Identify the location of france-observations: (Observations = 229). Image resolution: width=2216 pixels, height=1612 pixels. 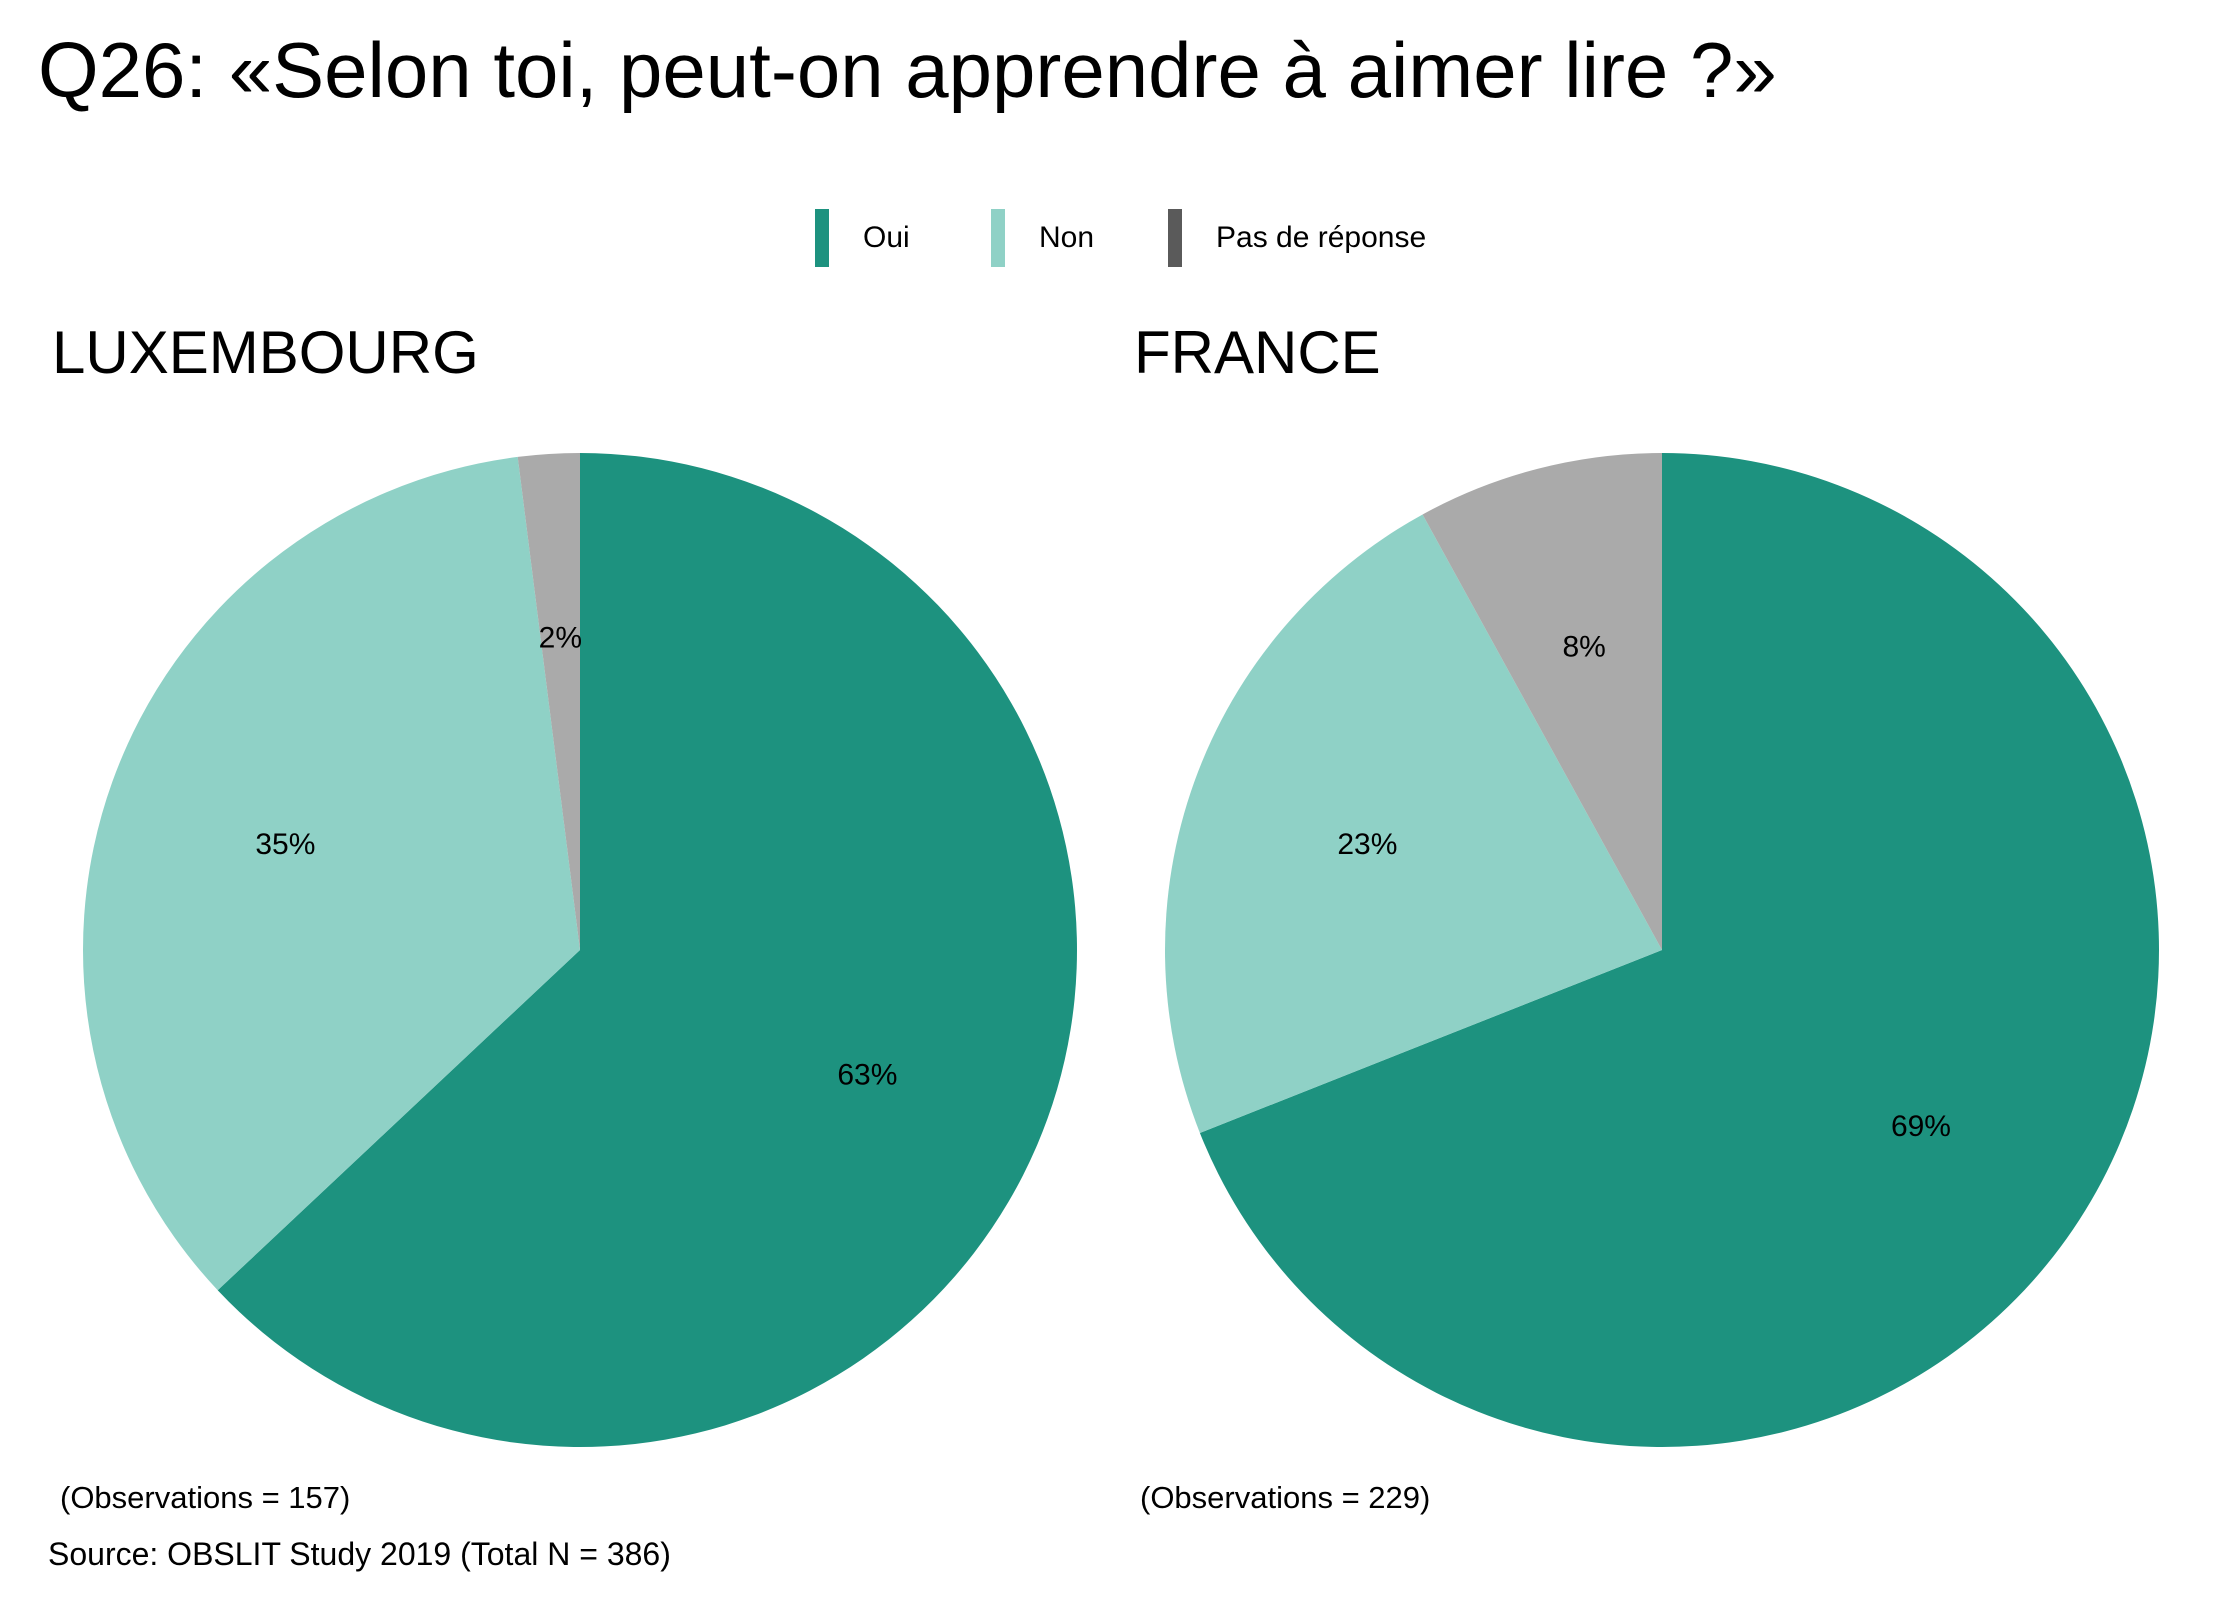
(1285, 1497).